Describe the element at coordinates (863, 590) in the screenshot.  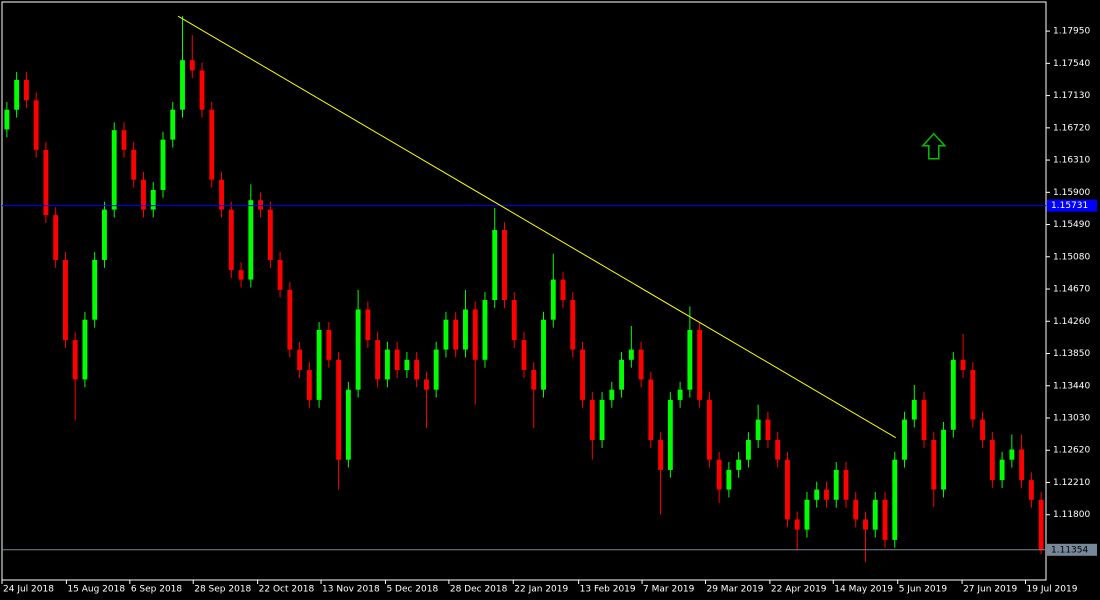
I see `x-tick-label: 14 May 2019` at that location.